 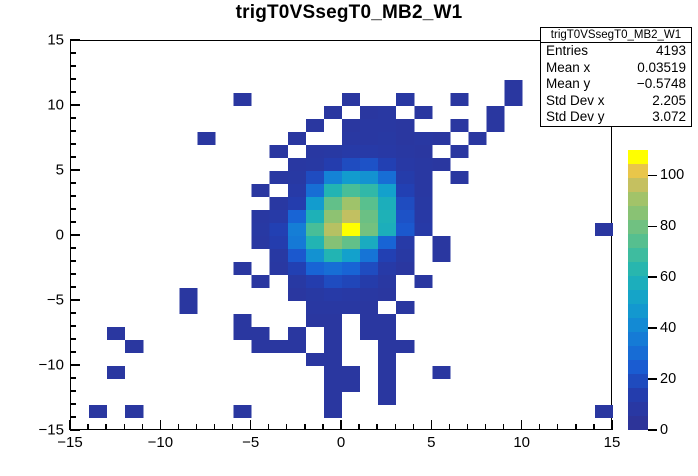 I want to click on x-axis-tick-label: 5, so click(x=431, y=442).